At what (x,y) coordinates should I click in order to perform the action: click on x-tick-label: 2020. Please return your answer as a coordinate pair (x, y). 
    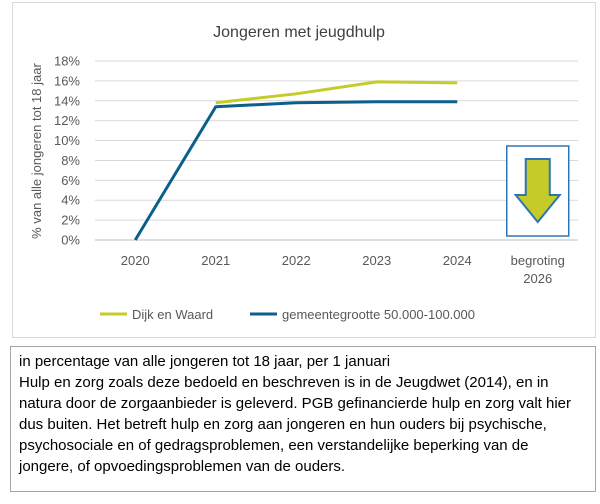
    Looking at the image, I should click on (135, 260).